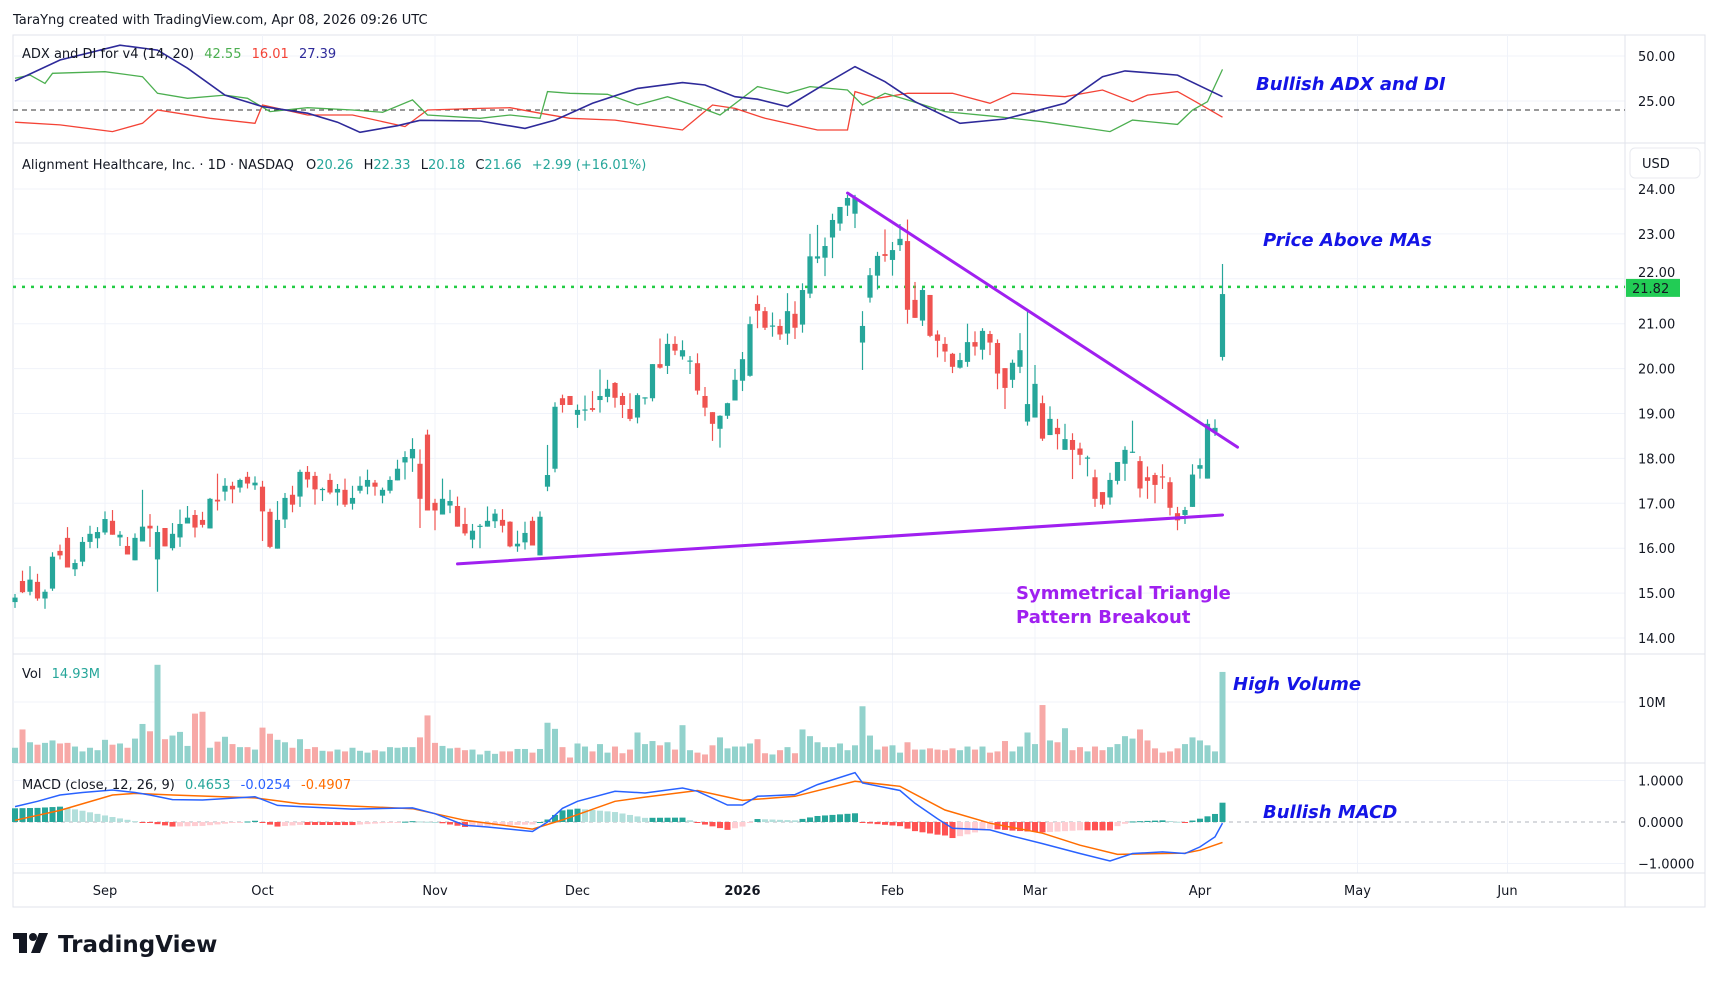 The height and width of the screenshot is (982, 1717). Describe the element at coordinates (1653, 287) in the screenshot. I see `last-price-label-bg` at that location.